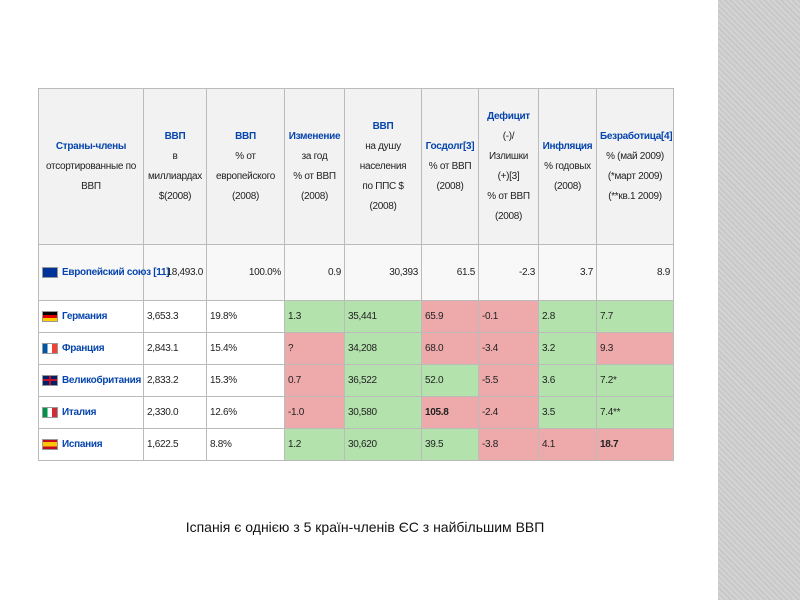  I want to click on cell: 65.9, so click(450, 316).